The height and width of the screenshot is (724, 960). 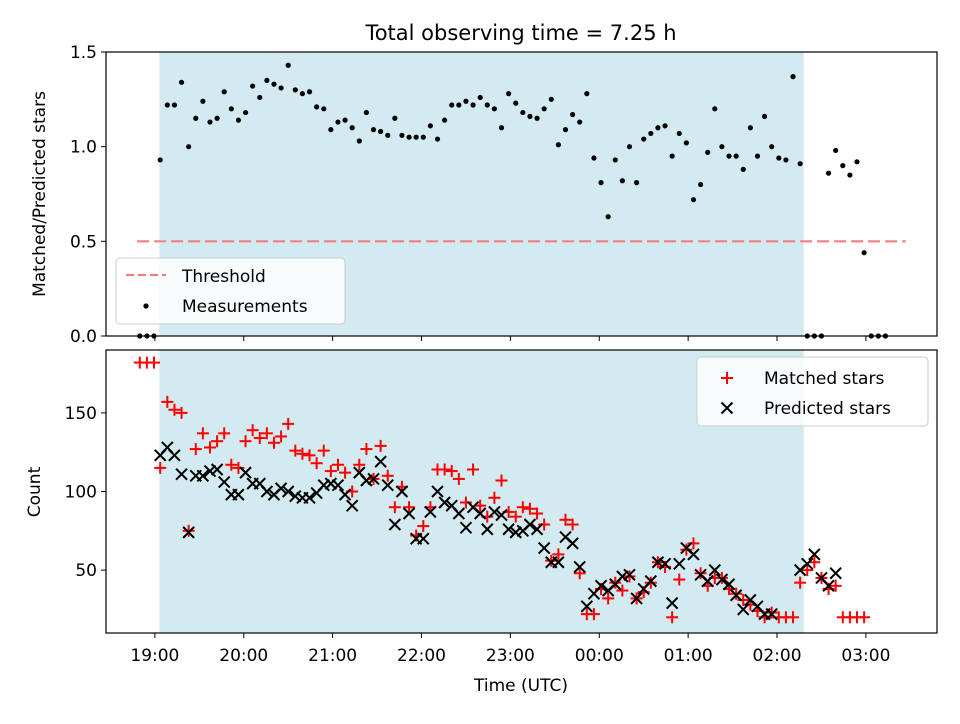 I want to click on x-tick-label: 01:00, so click(x=688, y=656).